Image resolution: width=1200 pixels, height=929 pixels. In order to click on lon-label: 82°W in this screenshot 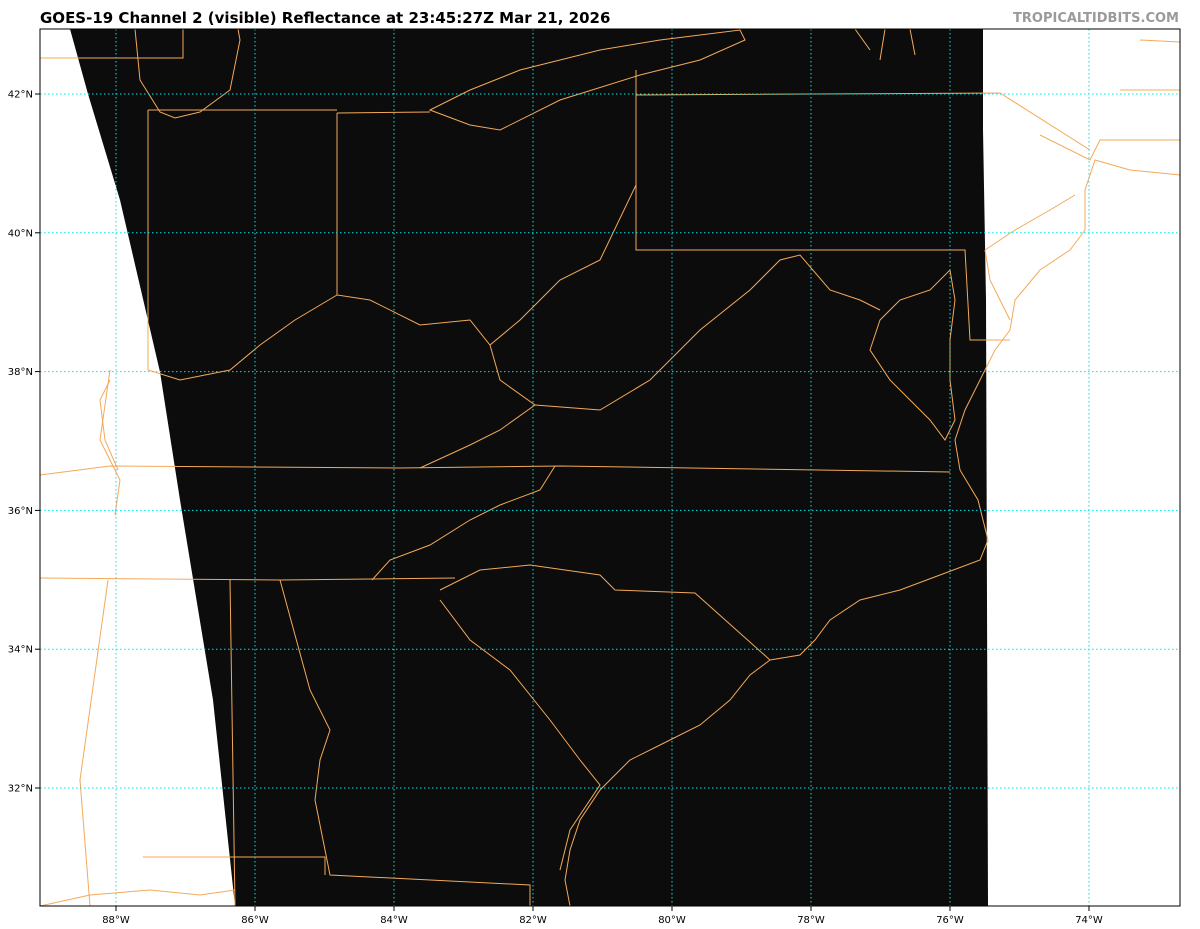, I will do `click(533, 920)`.